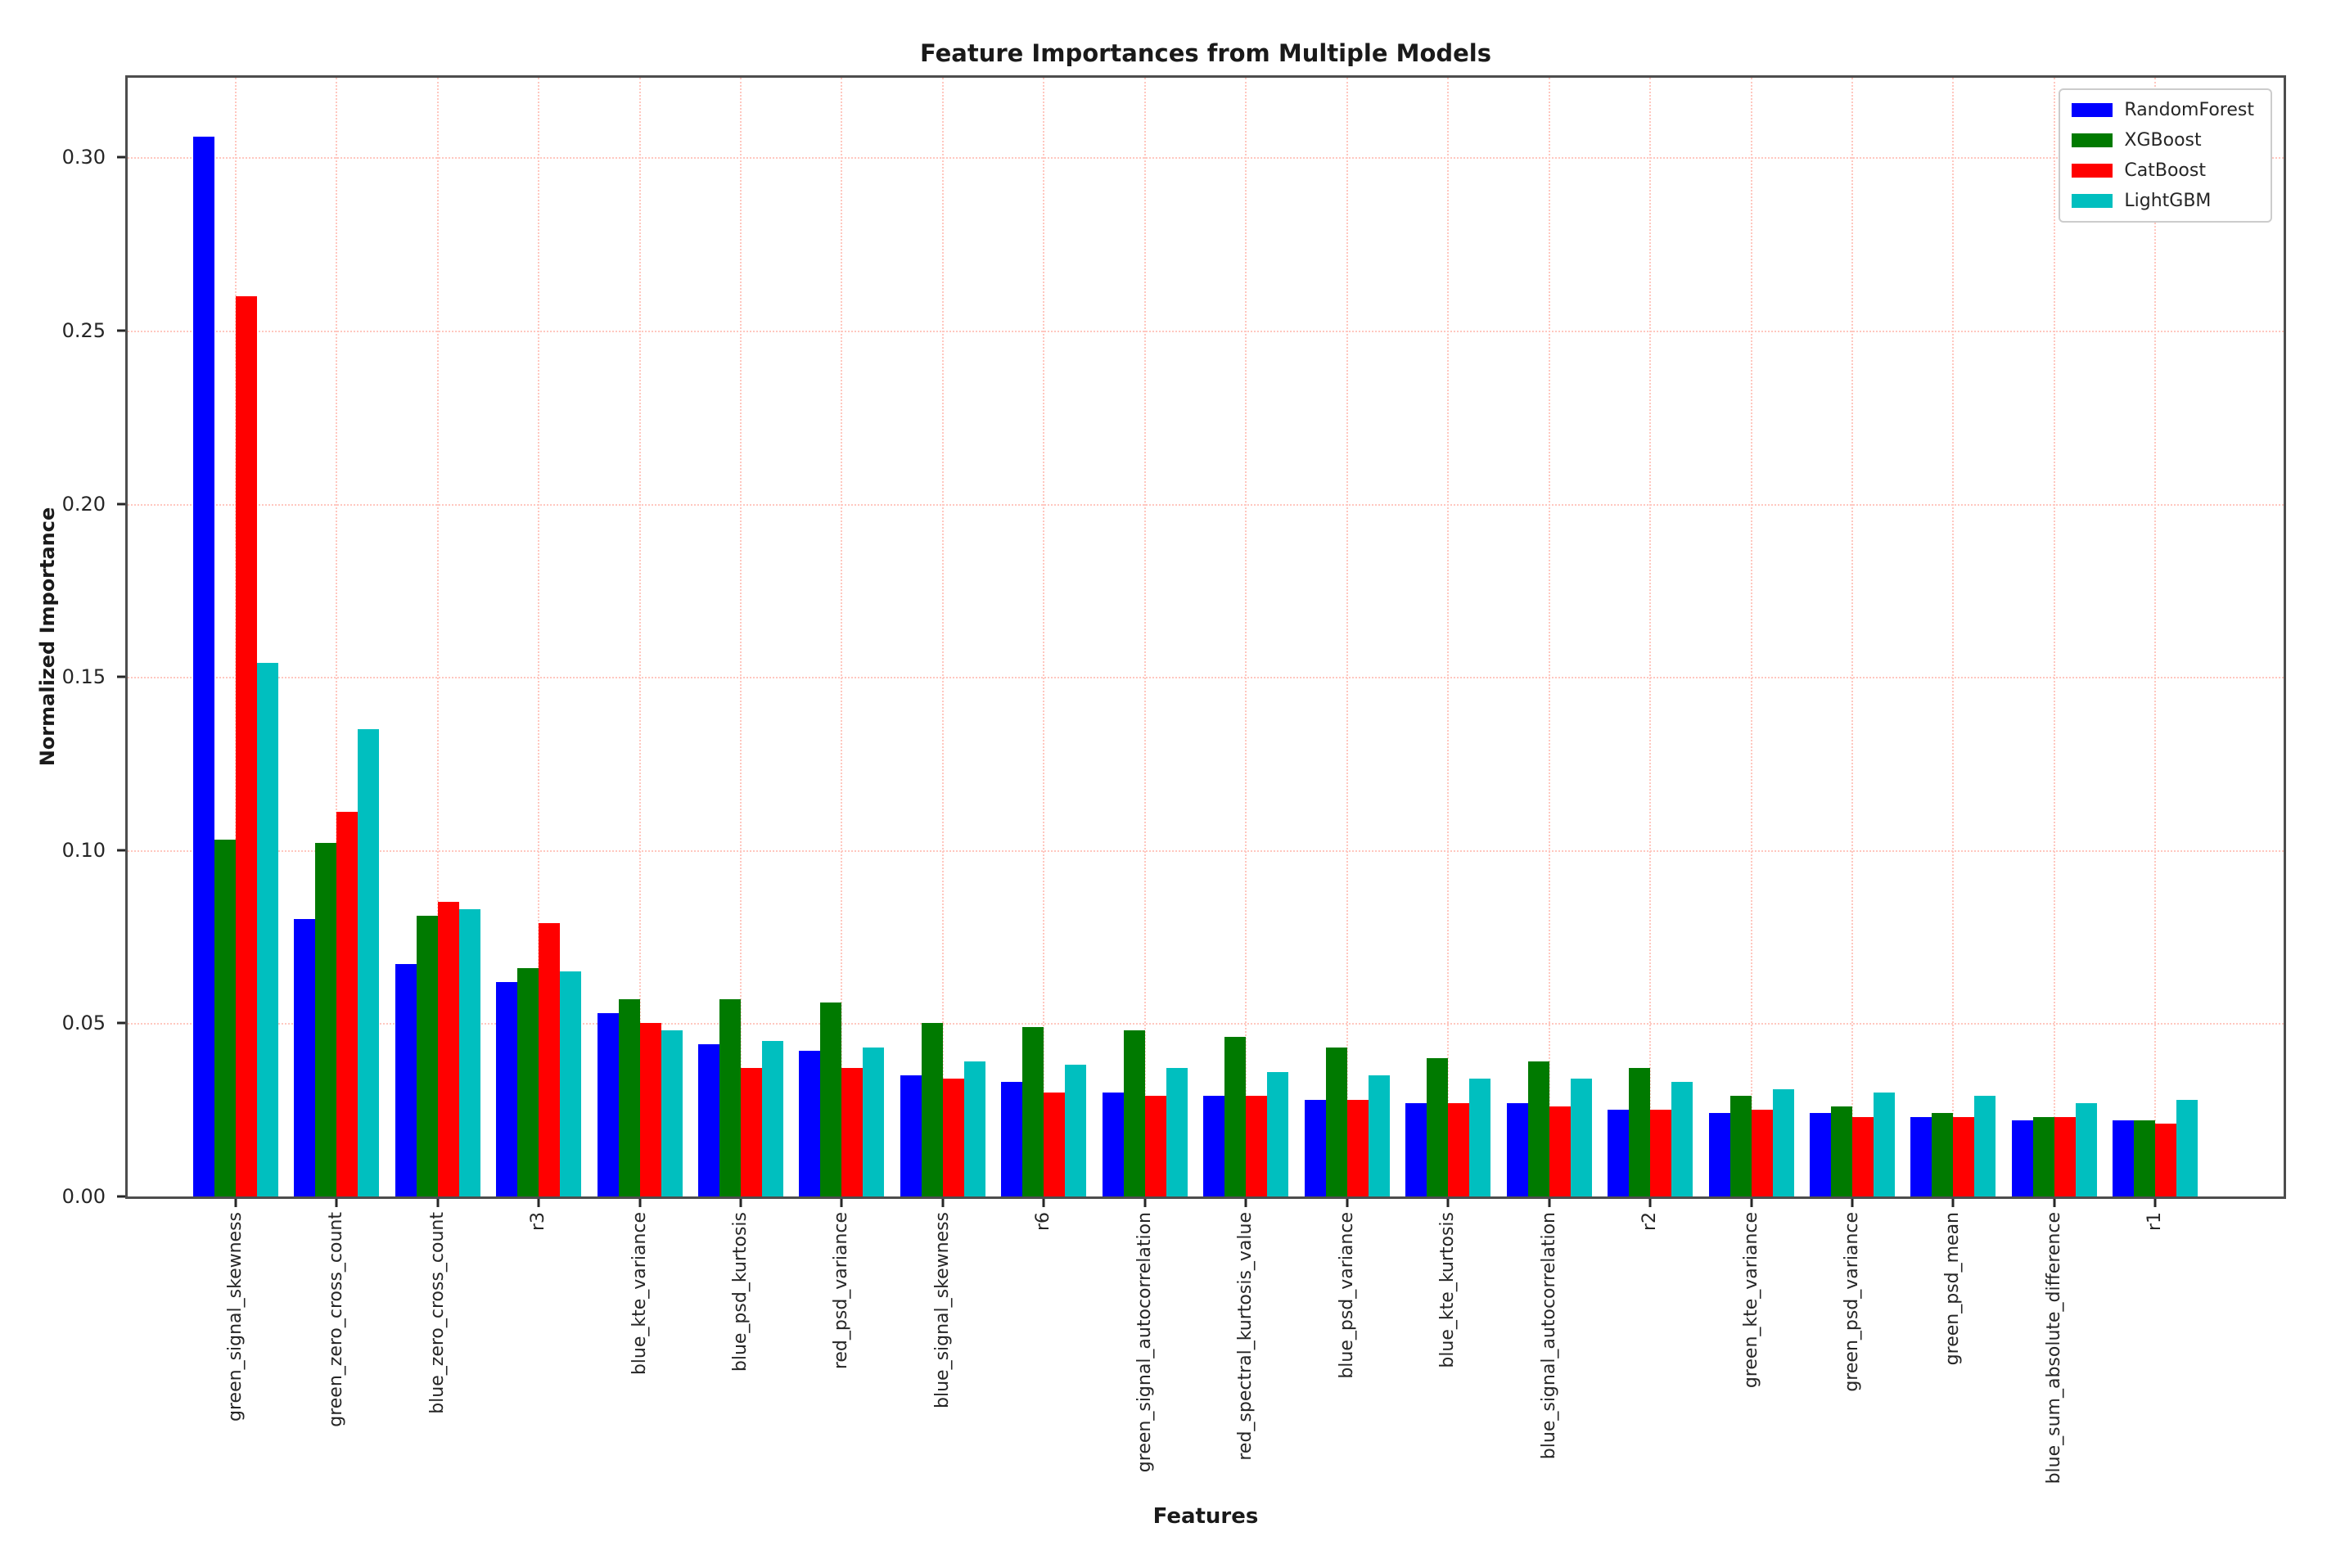 The width and height of the screenshot is (2336, 1568). What do you see at coordinates (83, 850) in the screenshot?
I see `y-tick-label: 0.10` at bounding box center [83, 850].